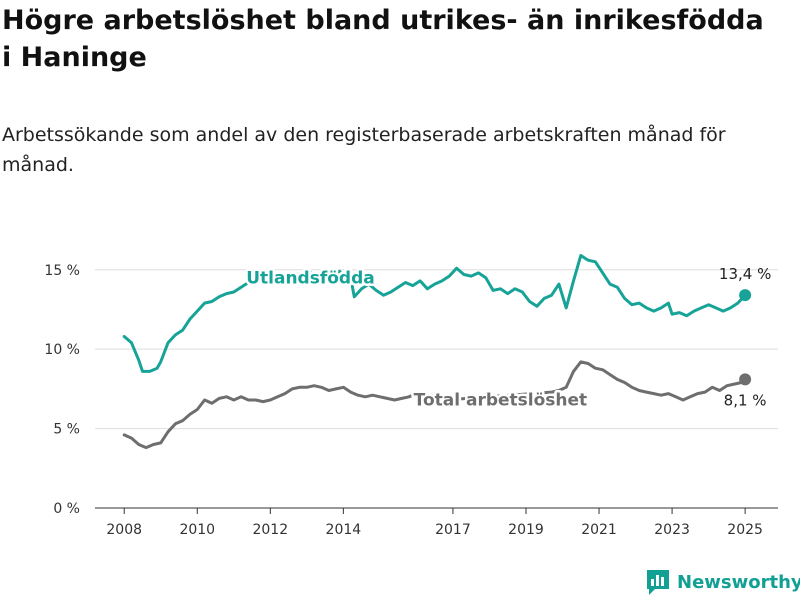  What do you see at coordinates (124, 530) in the screenshot?
I see `x-tick-label: 2008` at bounding box center [124, 530].